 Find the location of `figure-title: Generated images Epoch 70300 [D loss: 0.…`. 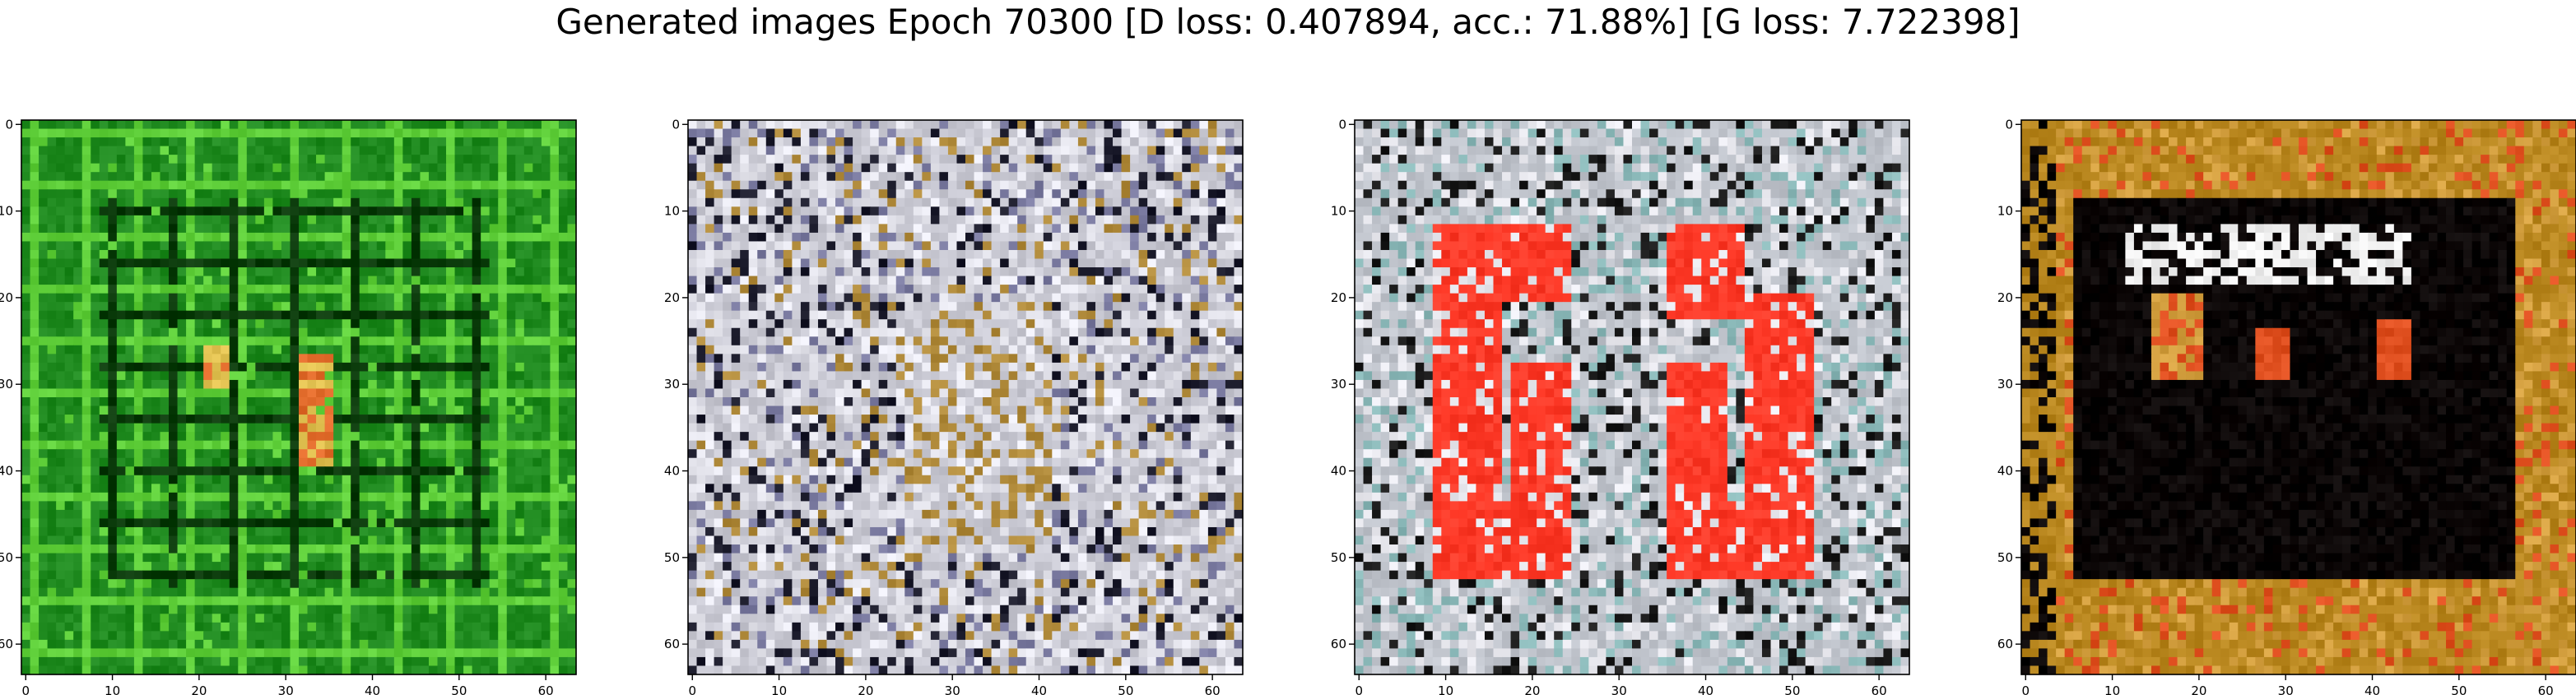

figure-title: Generated images Epoch 70300 [D loss: 0.… is located at coordinates (1288, 22).